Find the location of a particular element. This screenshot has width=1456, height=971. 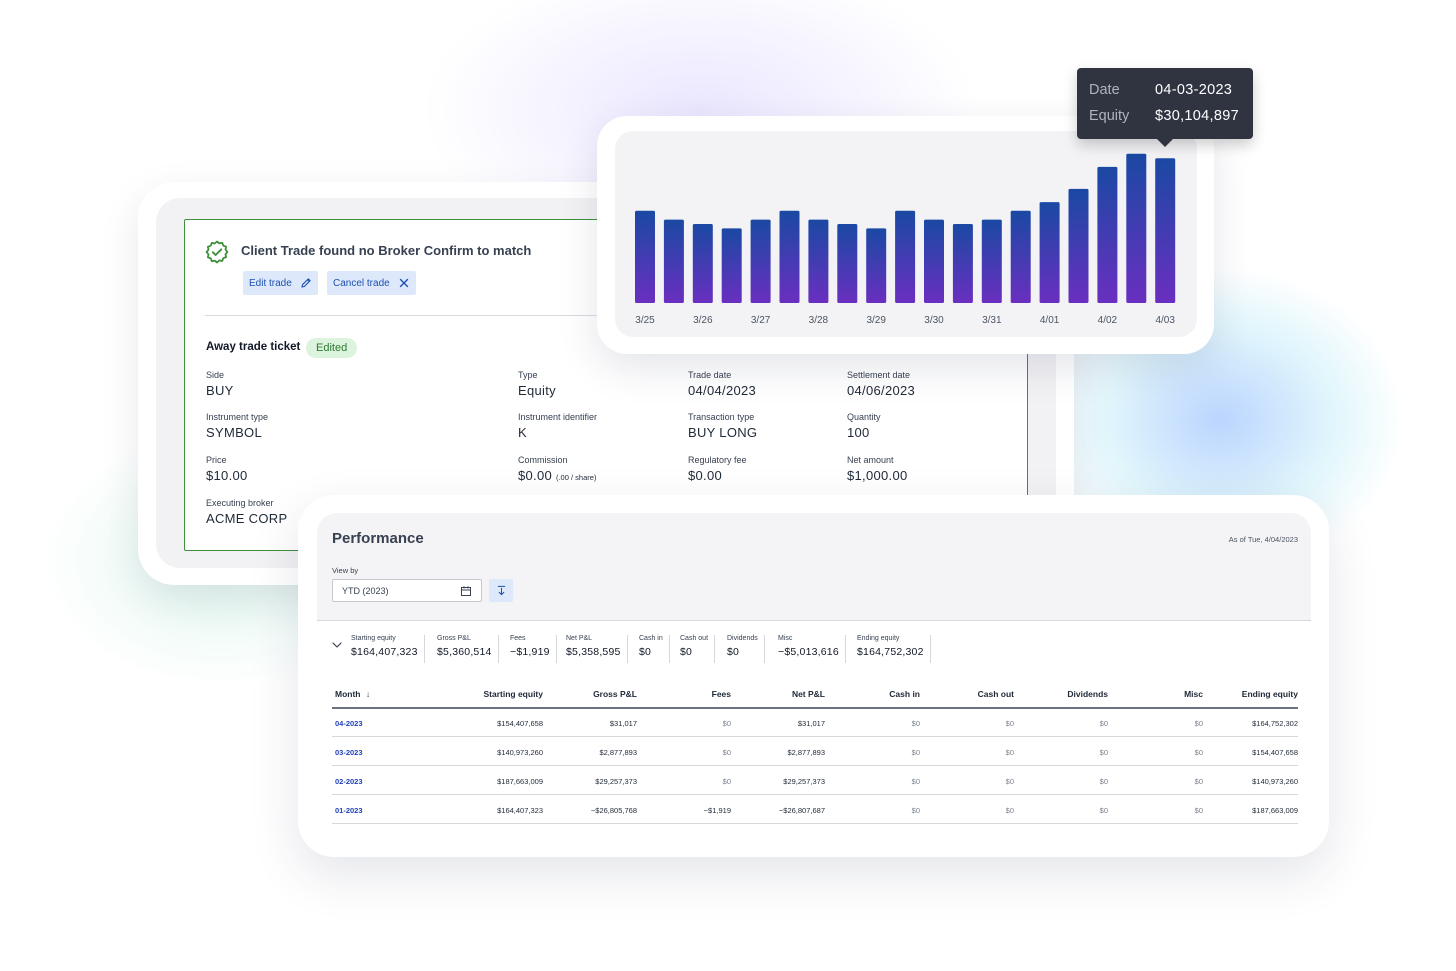

field-value: 100 is located at coordinates (858, 432).